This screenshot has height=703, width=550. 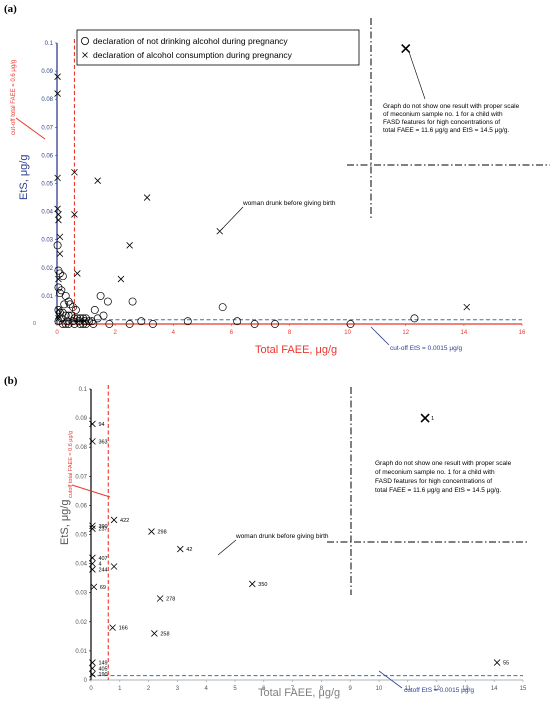 I want to click on x-tick-label-a-2: 4, so click(x=174, y=333).